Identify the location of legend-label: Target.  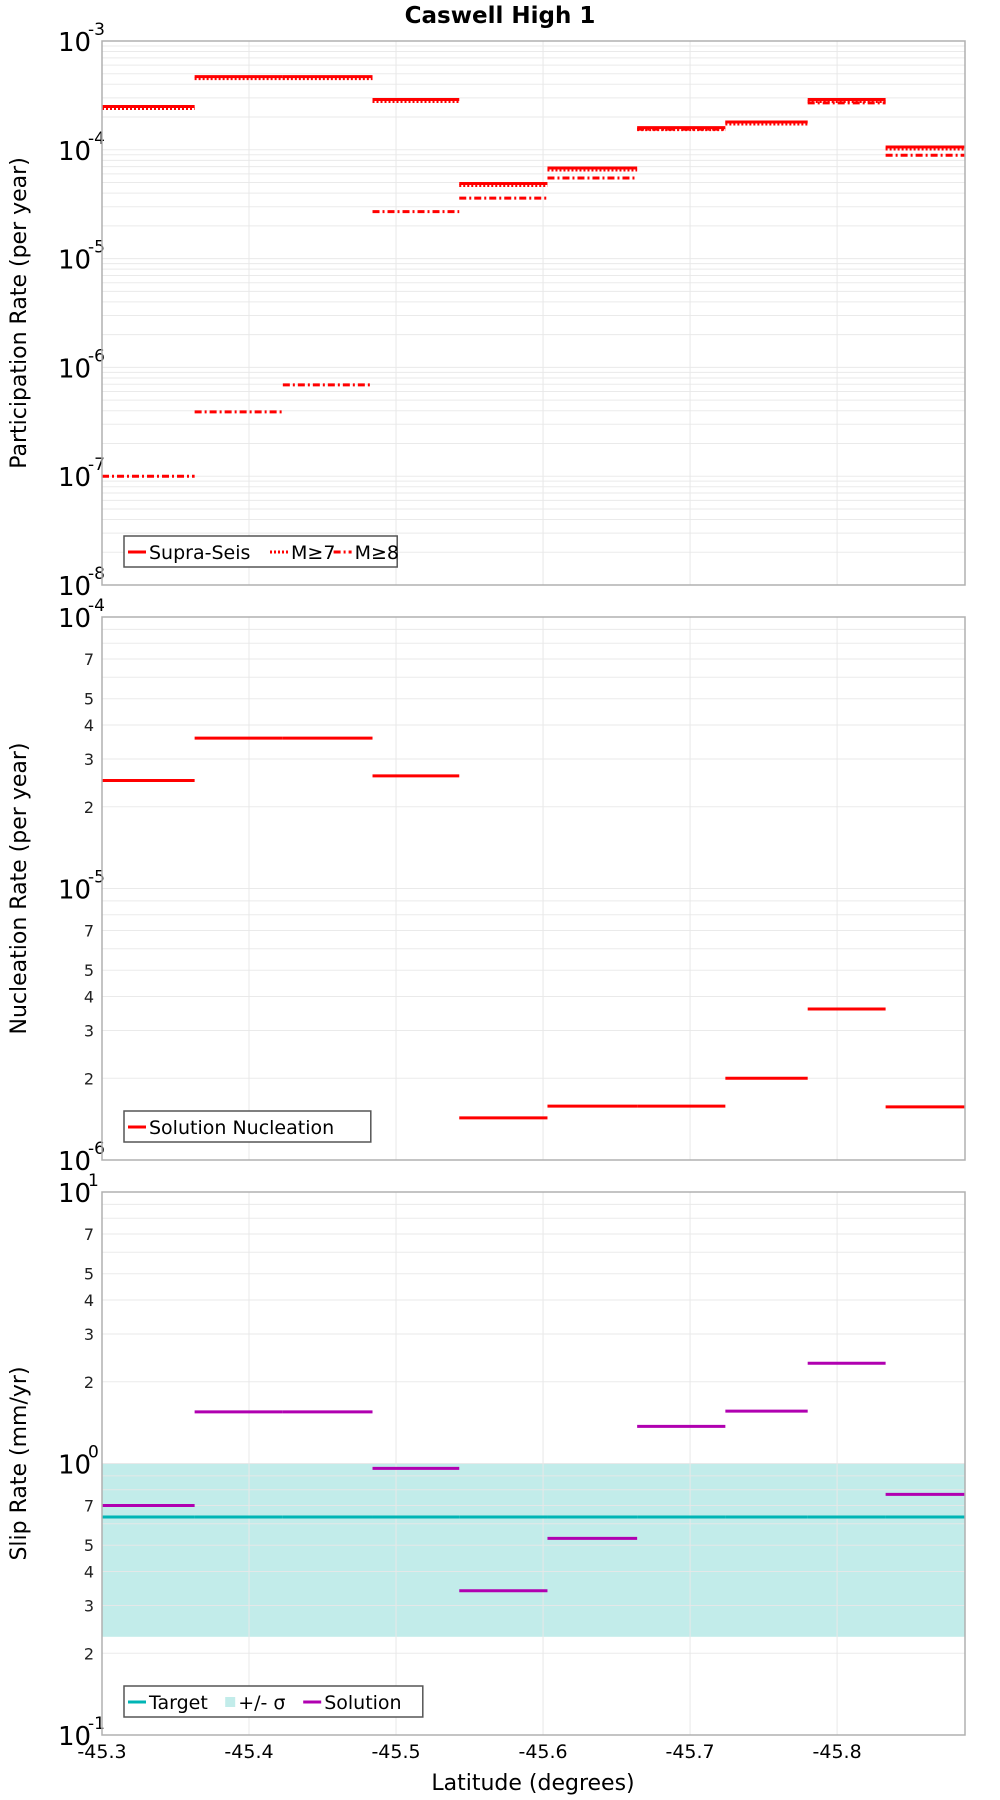
(178, 1703).